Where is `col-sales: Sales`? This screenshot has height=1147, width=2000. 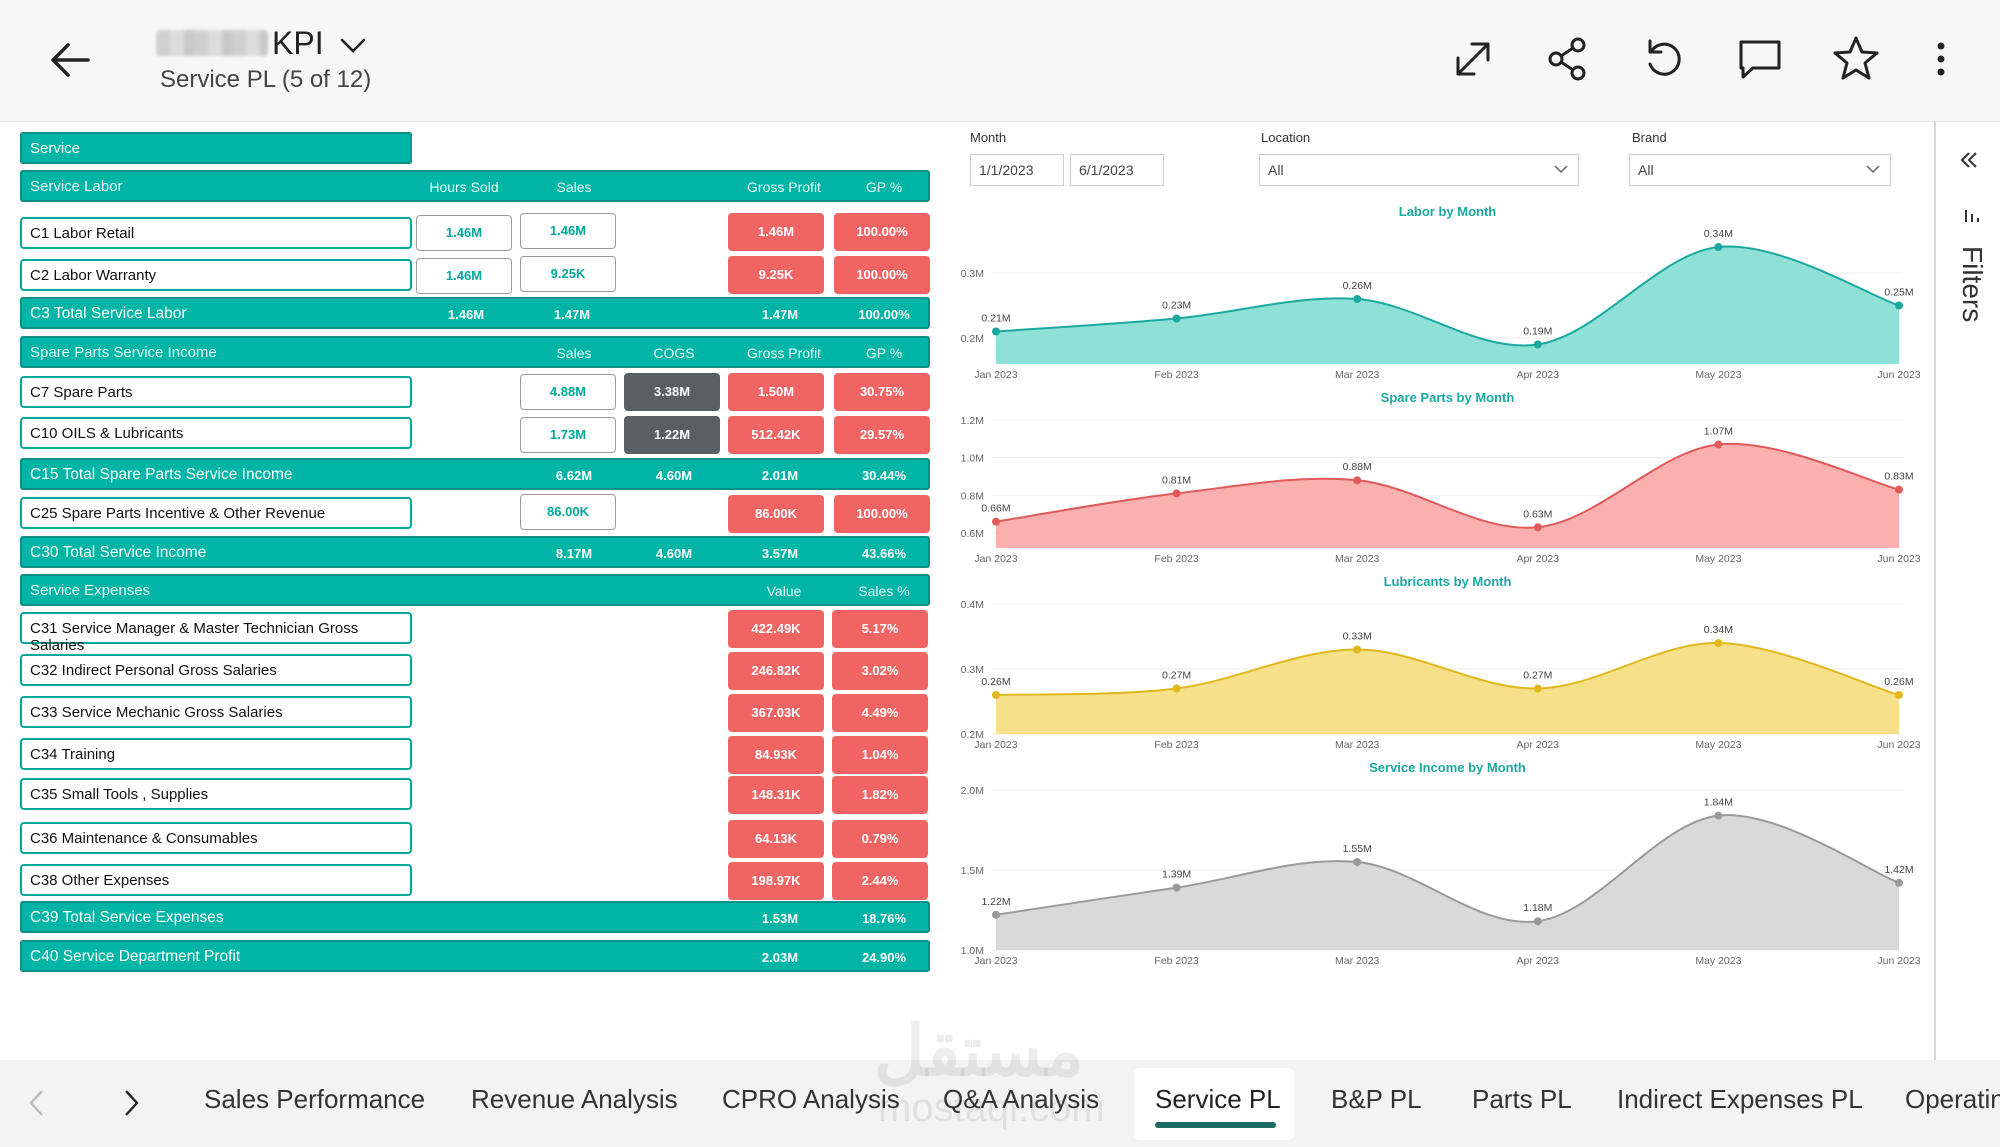
col-sales: Sales is located at coordinates (574, 353).